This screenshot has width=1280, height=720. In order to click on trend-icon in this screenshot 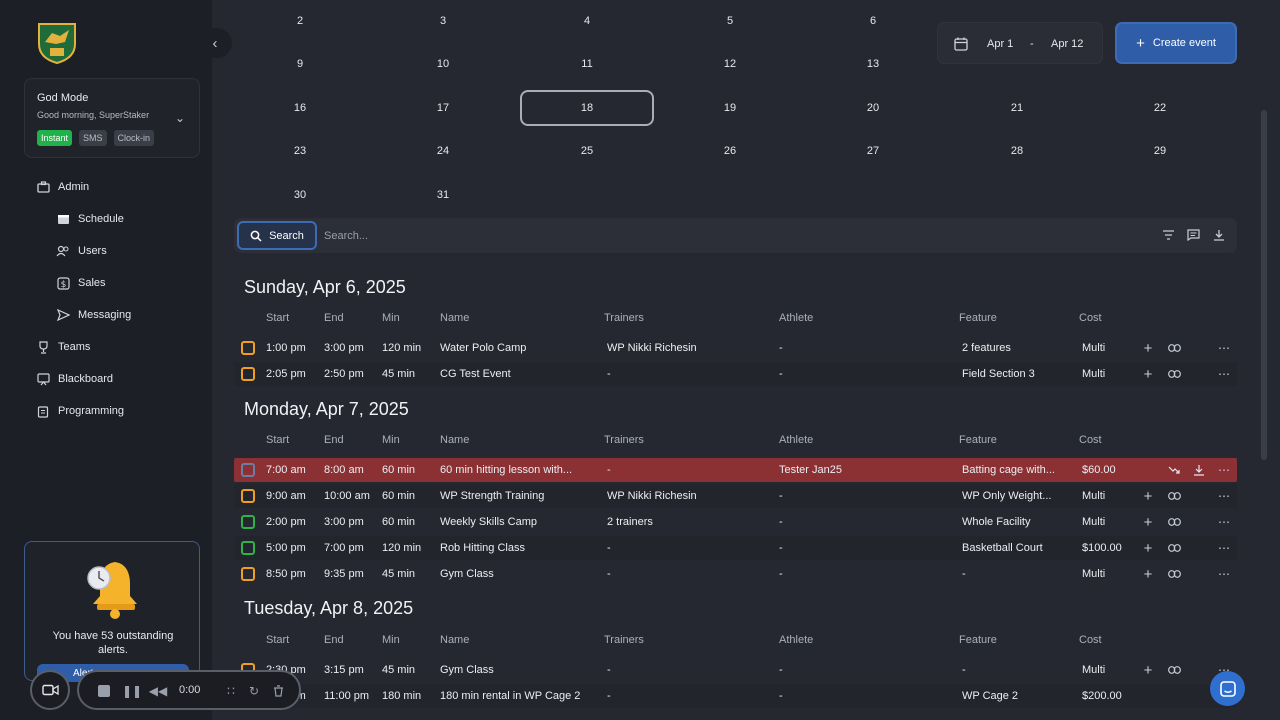, I will do `click(1174, 470)`.